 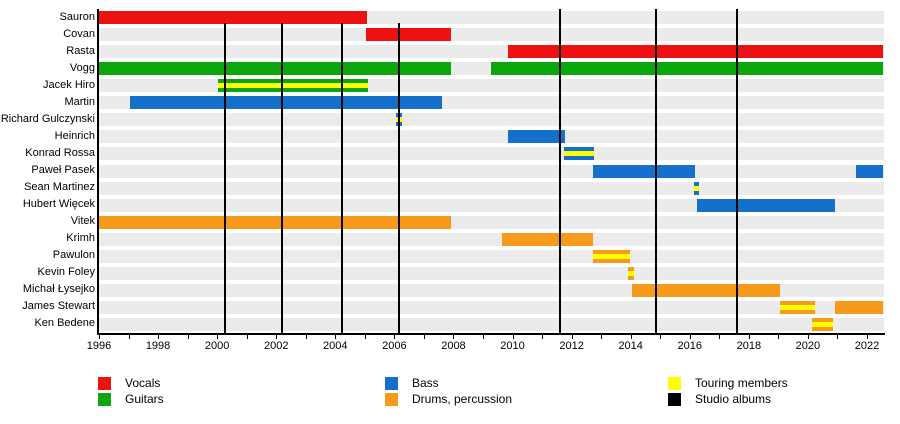 I want to click on x-axis-line, so click(x=491, y=334).